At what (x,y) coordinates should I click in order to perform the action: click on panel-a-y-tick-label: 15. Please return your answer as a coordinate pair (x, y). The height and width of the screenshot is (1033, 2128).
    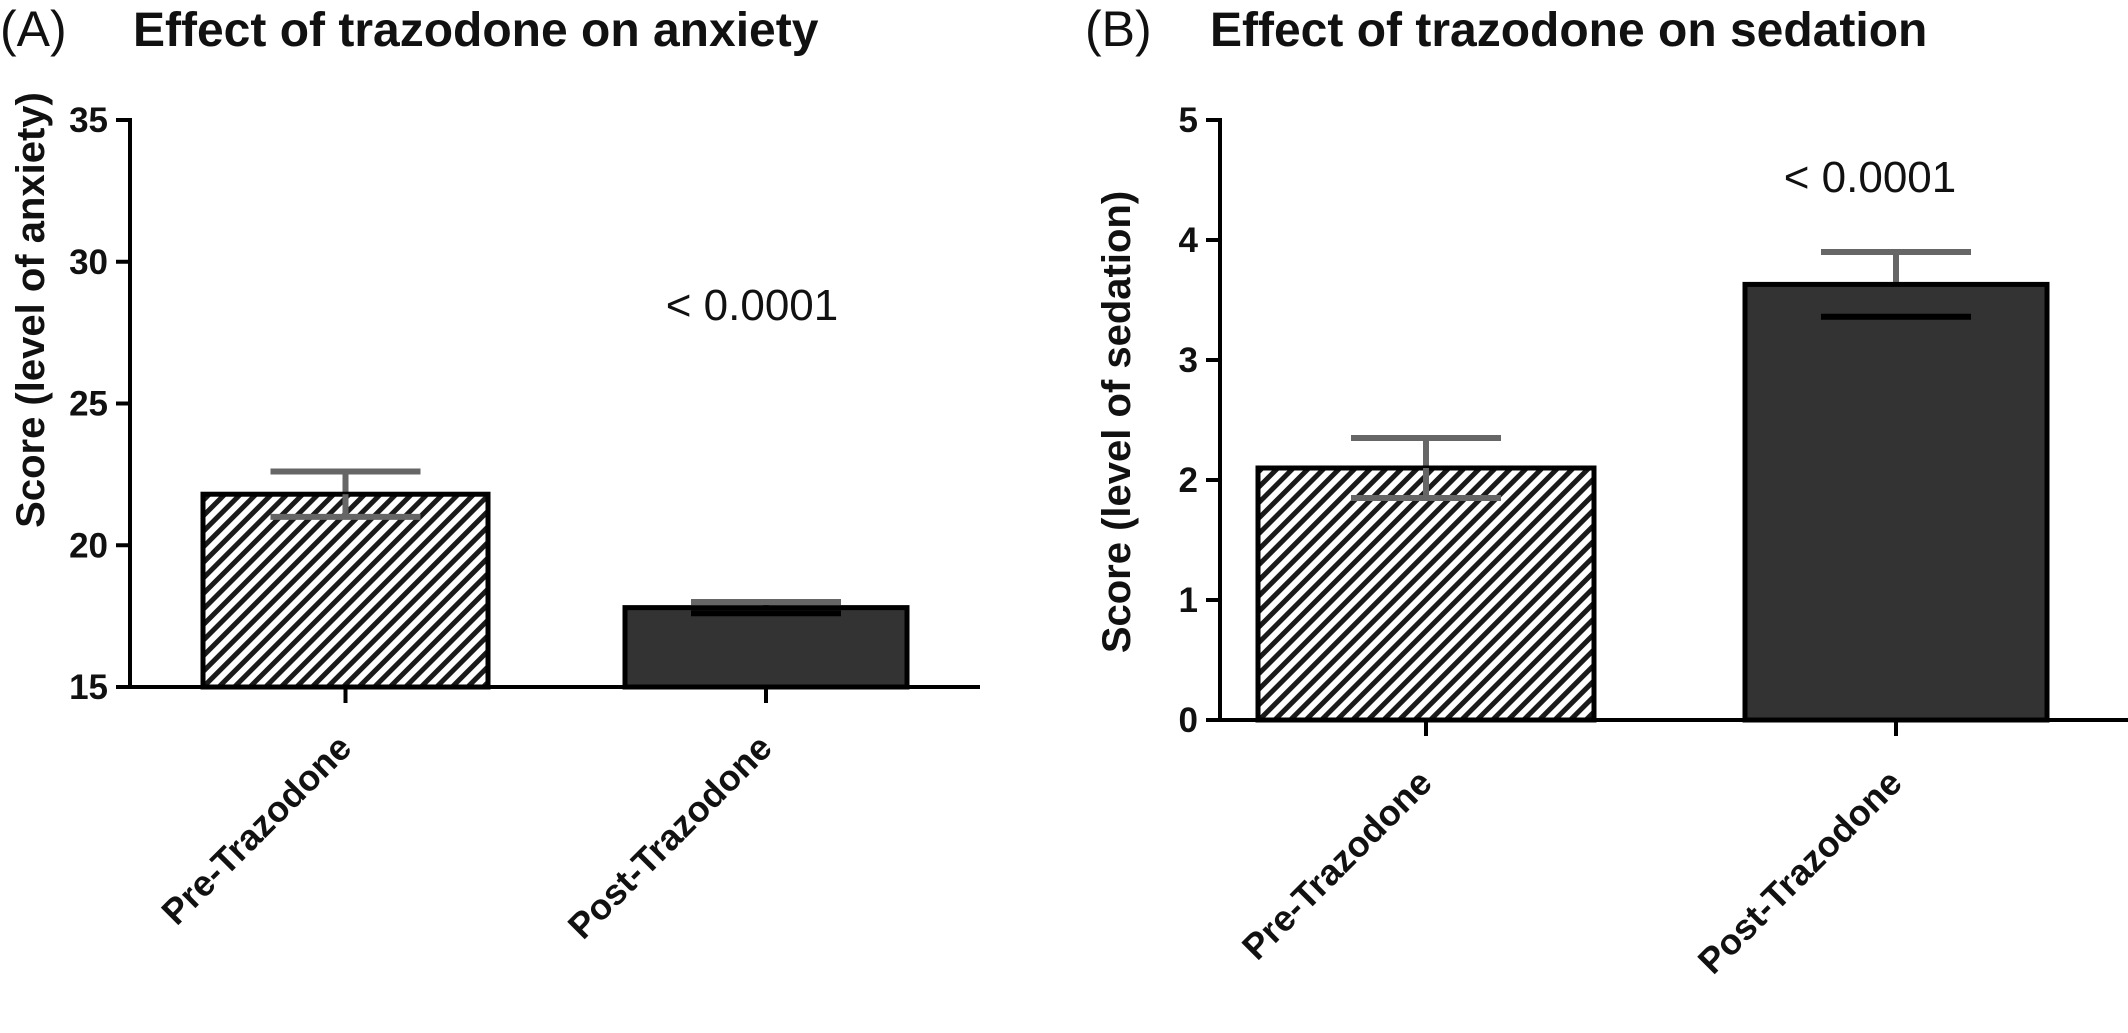
    Looking at the image, I should click on (88, 687).